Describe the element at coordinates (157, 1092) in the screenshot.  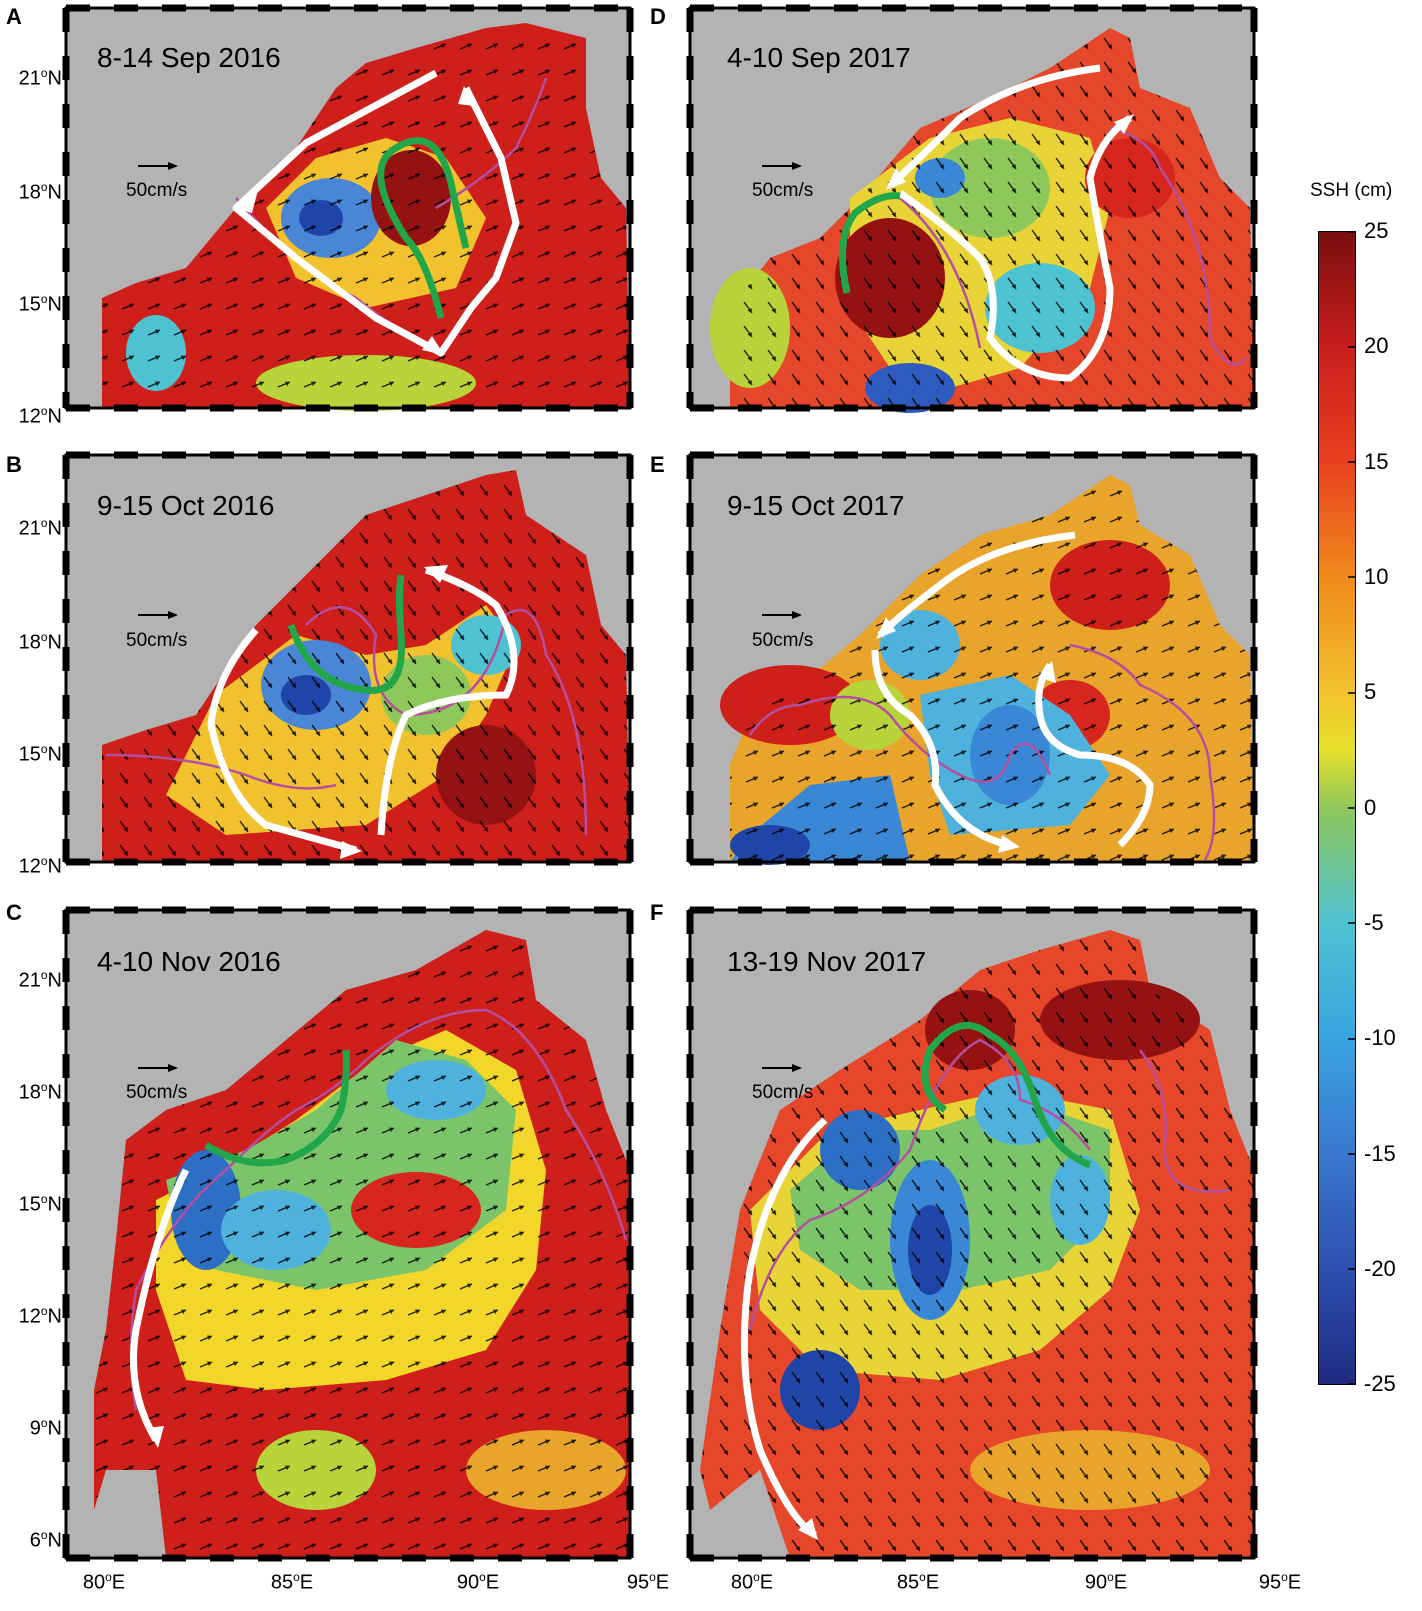
I see `scale-label-c: 50cm/s` at that location.